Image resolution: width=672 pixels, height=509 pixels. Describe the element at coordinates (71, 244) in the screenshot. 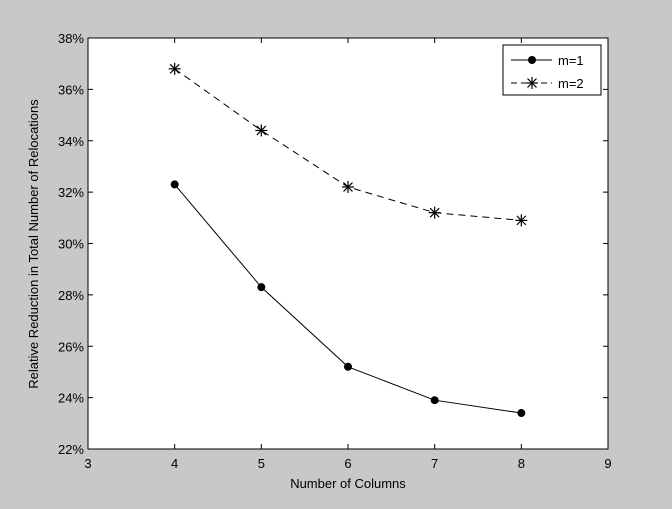

I see `y-tick-label: 30%` at that location.